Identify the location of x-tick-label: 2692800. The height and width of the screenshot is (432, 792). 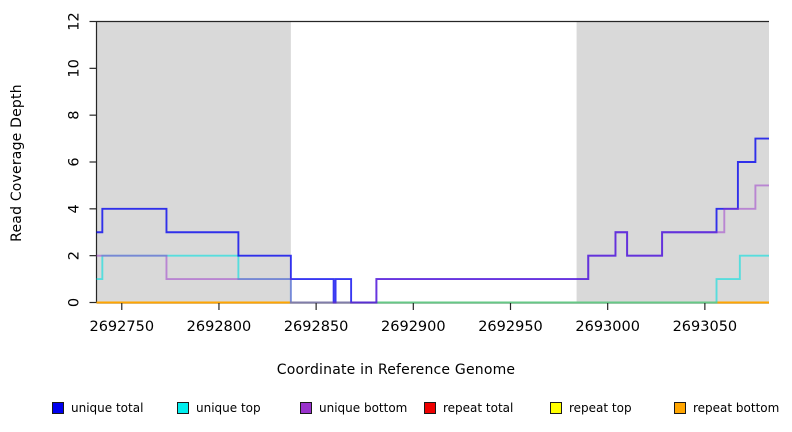
(219, 327).